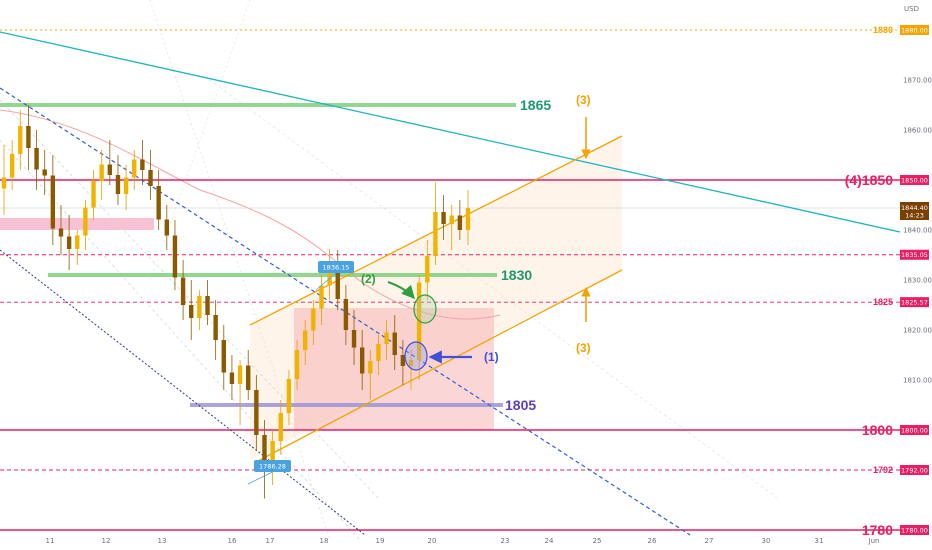 The image size is (932, 550). What do you see at coordinates (917, 81) in the screenshot?
I see `y-tick-1870: 1870.00` at bounding box center [917, 81].